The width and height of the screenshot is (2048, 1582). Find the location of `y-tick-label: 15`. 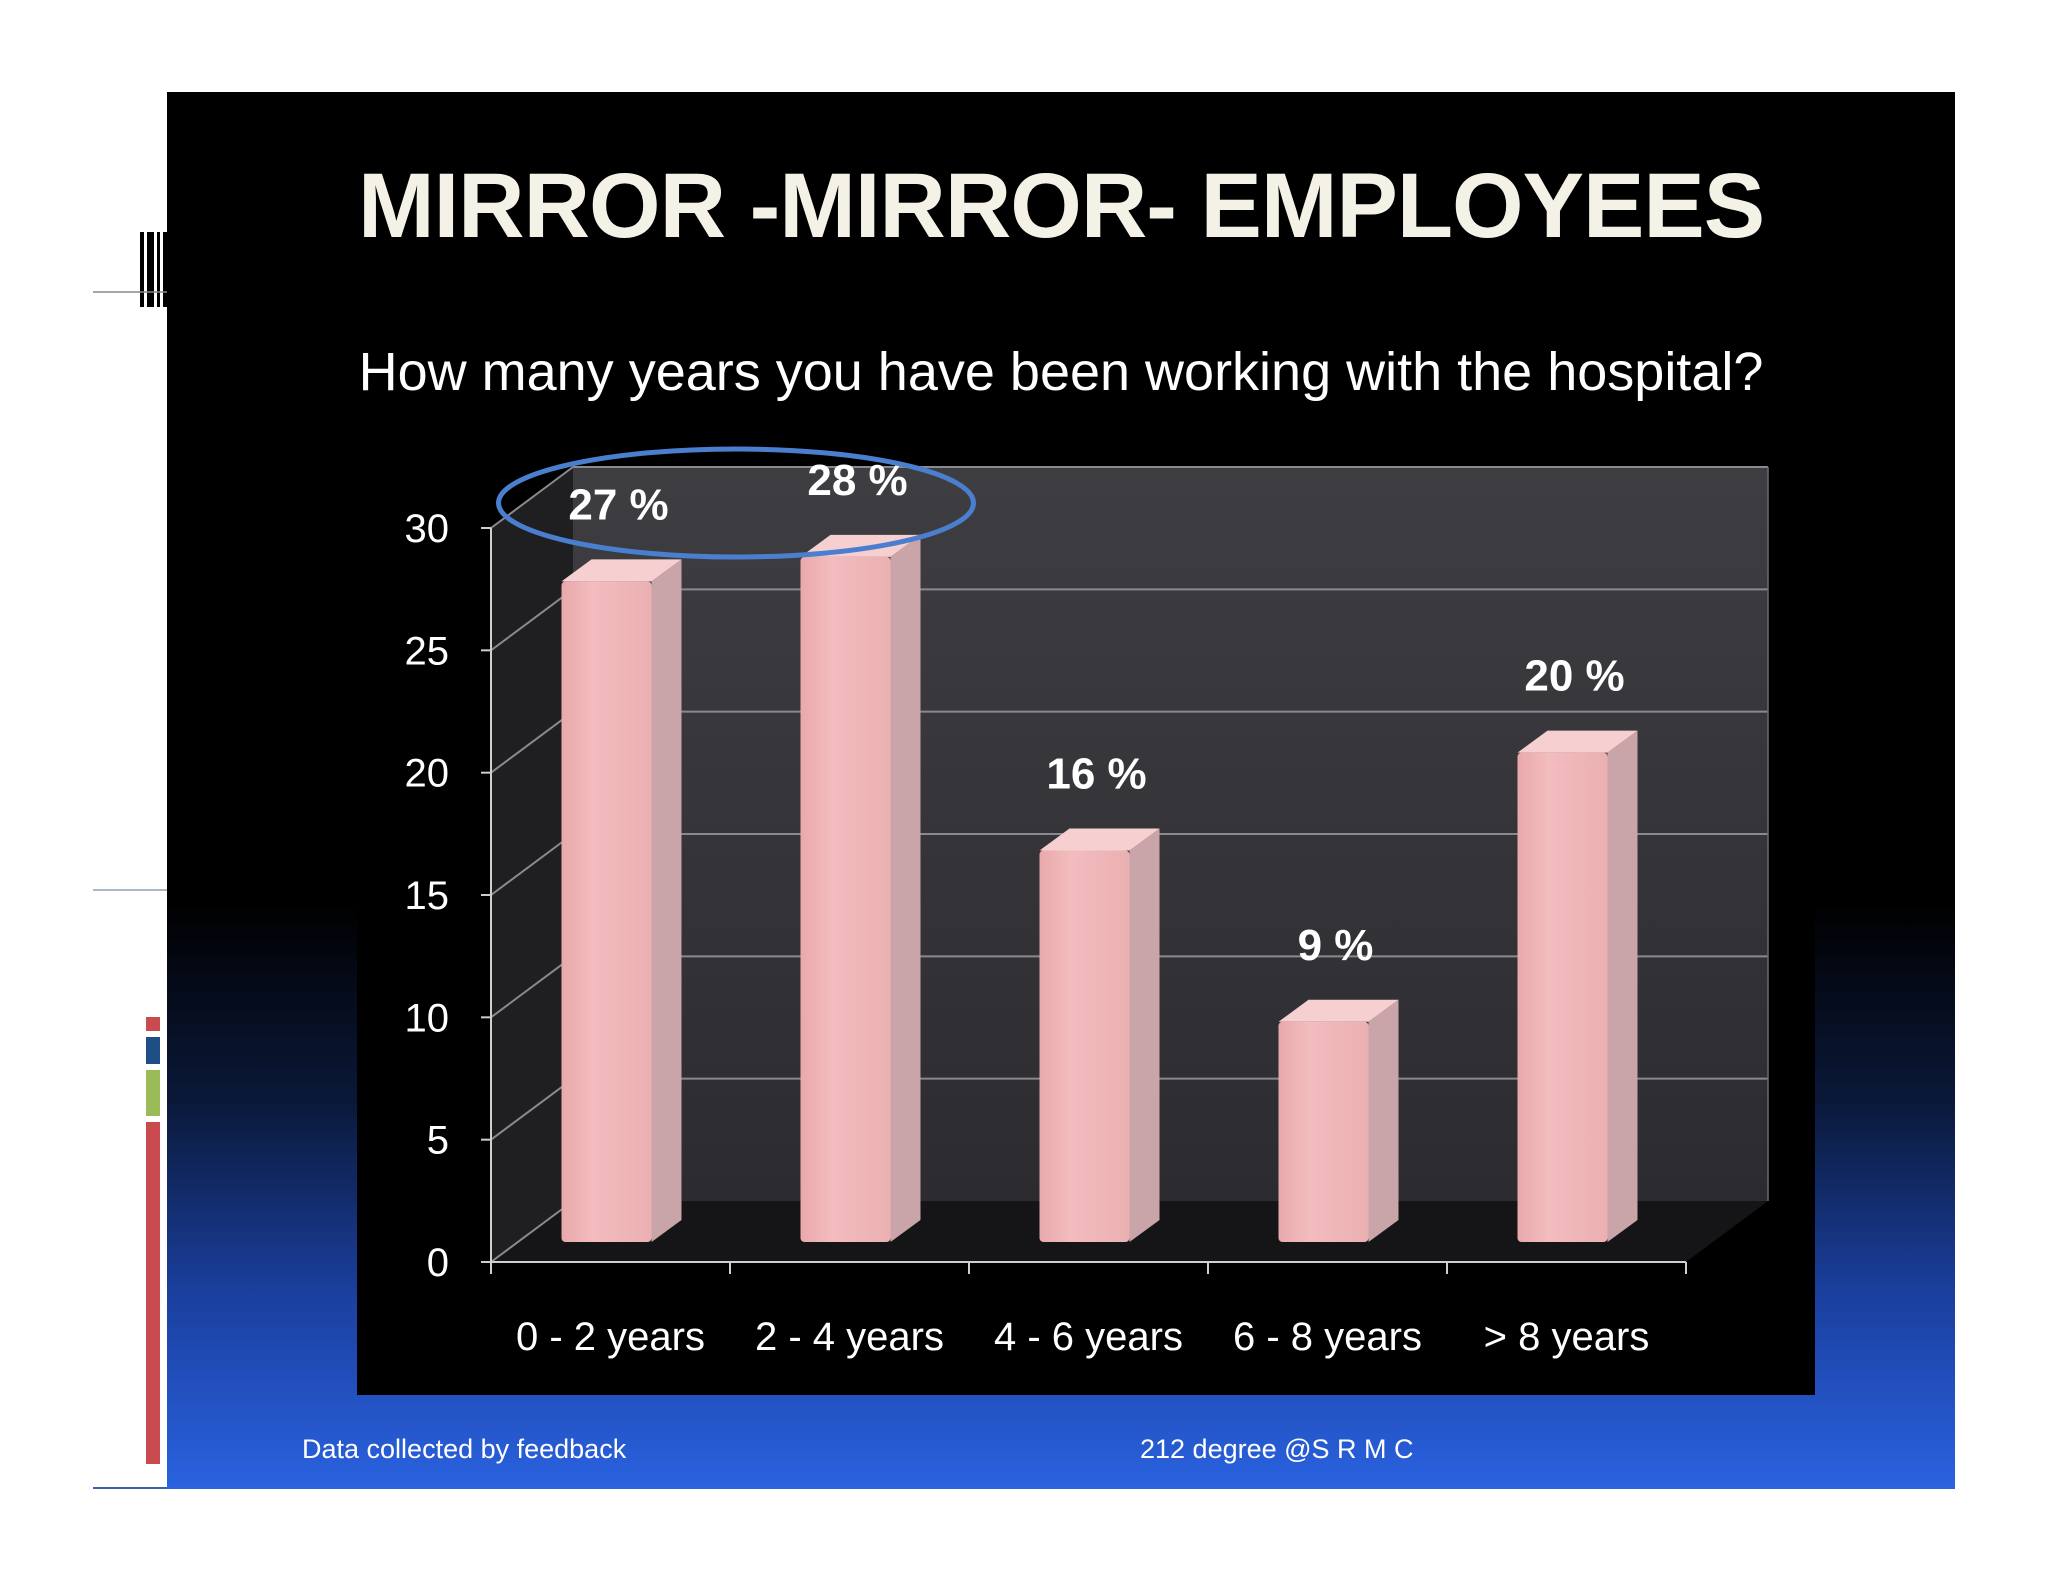

y-tick-label: 15 is located at coordinates (427, 896).